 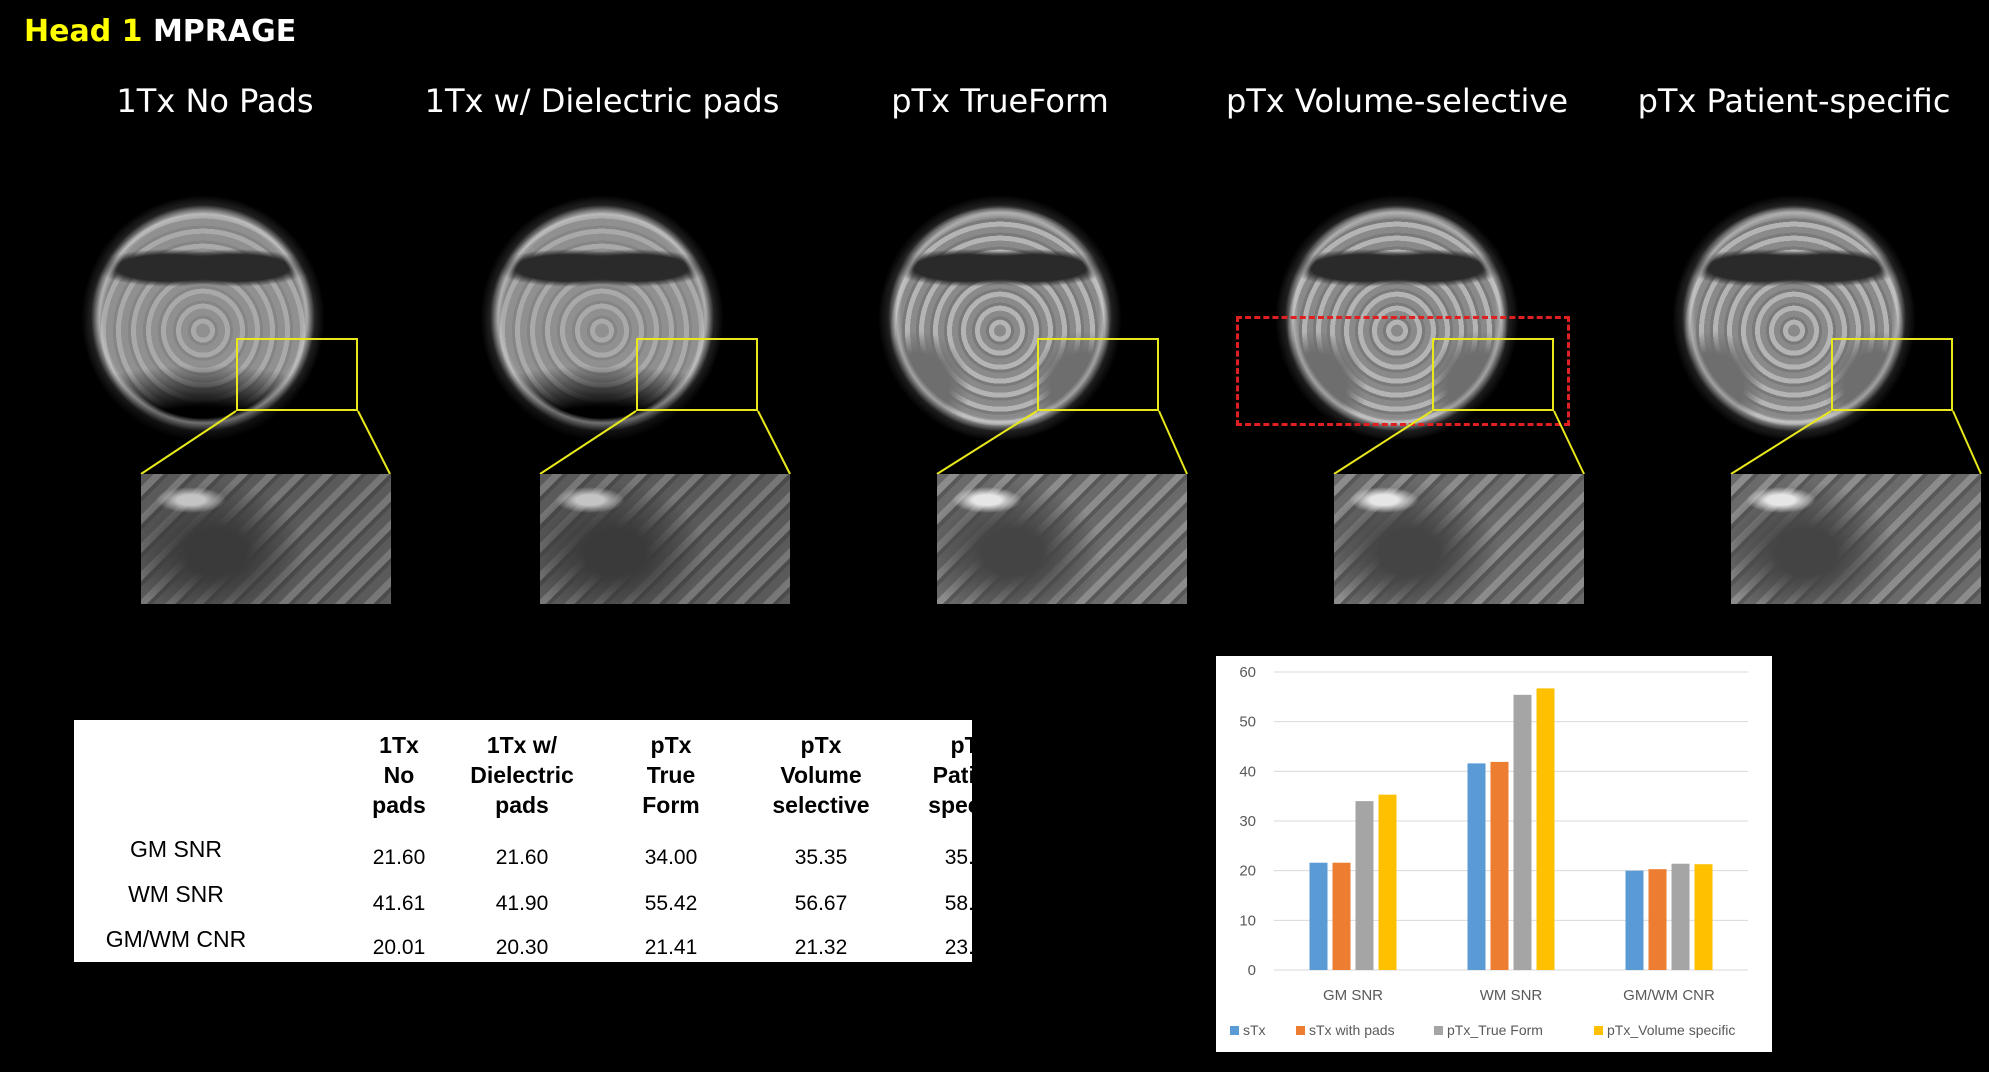 I want to click on y-tick-label: 20, so click(x=1247, y=871).